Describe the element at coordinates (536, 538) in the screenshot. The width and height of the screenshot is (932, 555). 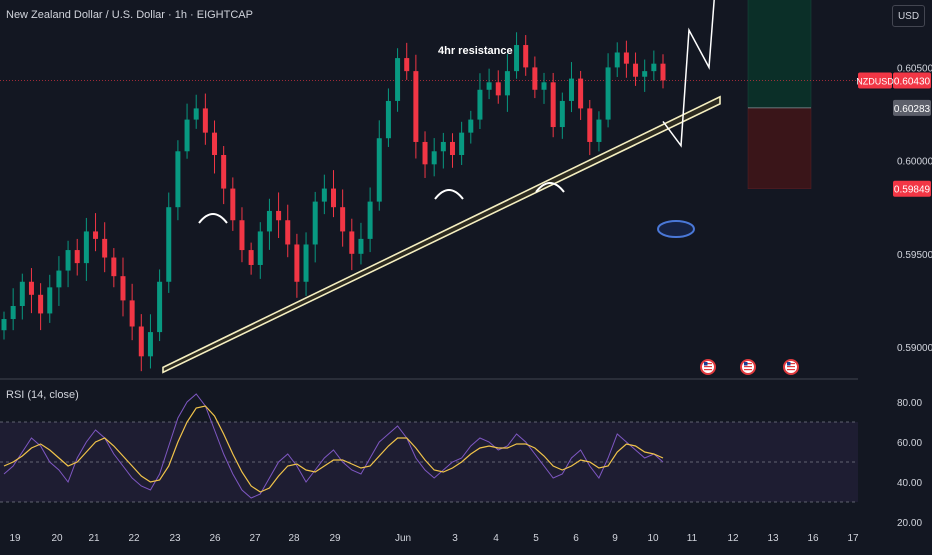
I see `time-tick-label: 5` at that location.